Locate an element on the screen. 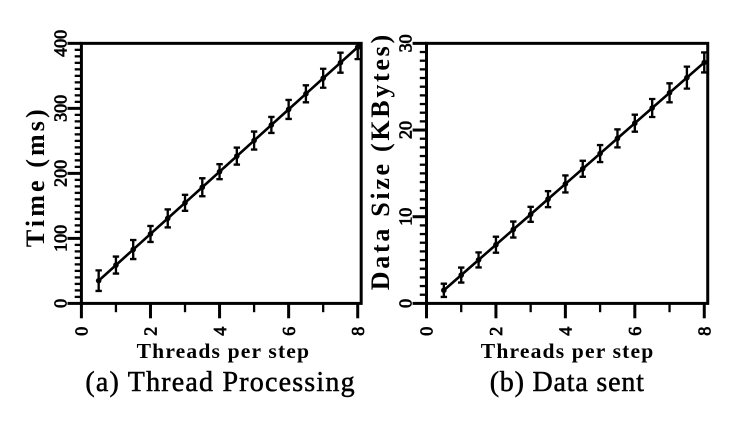  svg-text: 300 is located at coordinates (60, 108).